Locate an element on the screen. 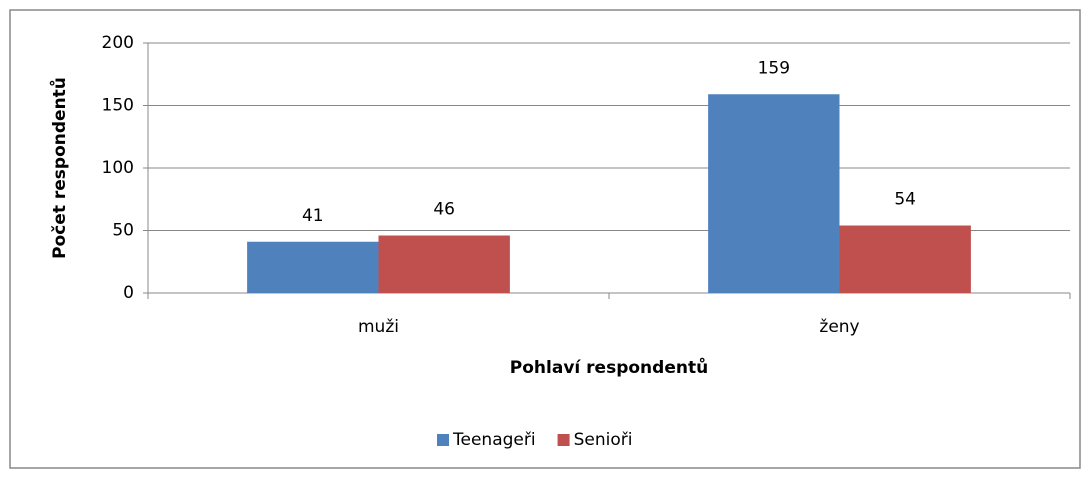  data-label: 41 is located at coordinates (313, 216).